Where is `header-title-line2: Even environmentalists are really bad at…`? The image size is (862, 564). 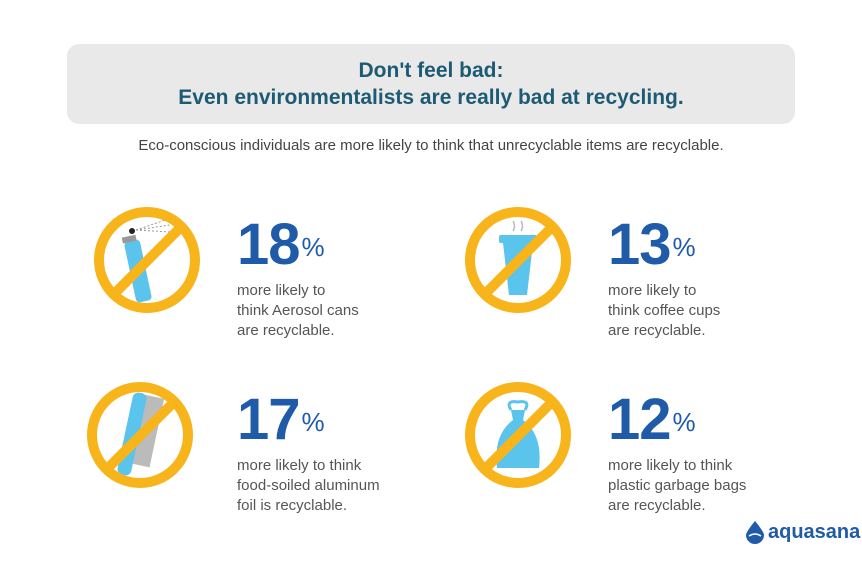 header-title-line2: Even environmentalists are really bad at… is located at coordinates (431, 97).